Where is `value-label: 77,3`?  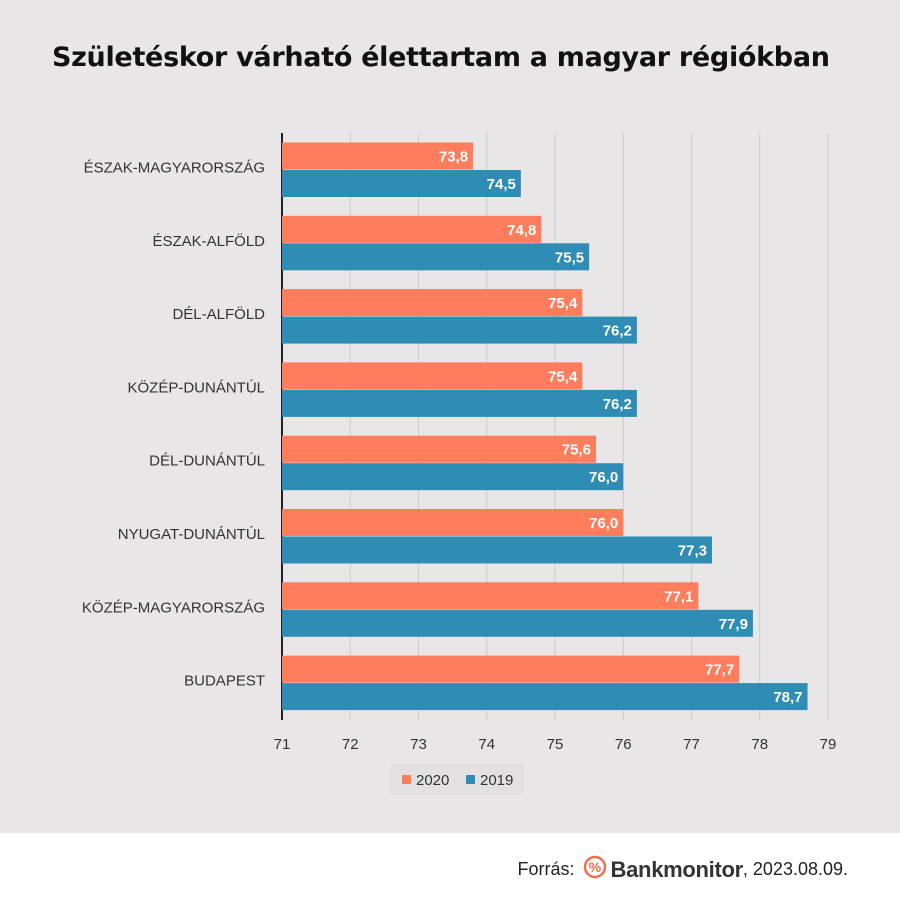
value-label: 77,3 is located at coordinates (692, 551).